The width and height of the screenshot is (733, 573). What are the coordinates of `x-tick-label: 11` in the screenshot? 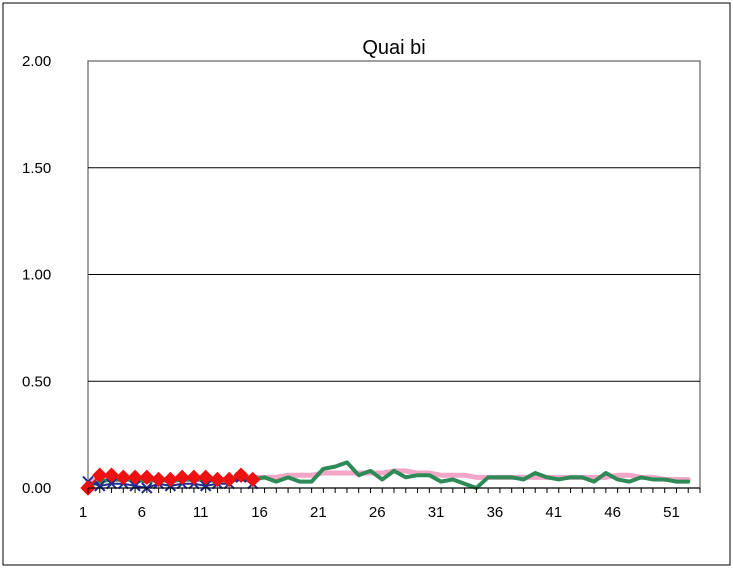 It's located at (201, 512).